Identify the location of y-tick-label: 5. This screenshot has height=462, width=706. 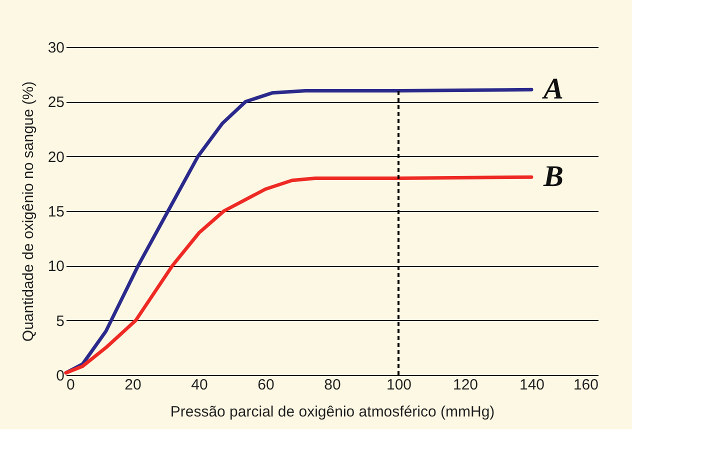
(60, 321).